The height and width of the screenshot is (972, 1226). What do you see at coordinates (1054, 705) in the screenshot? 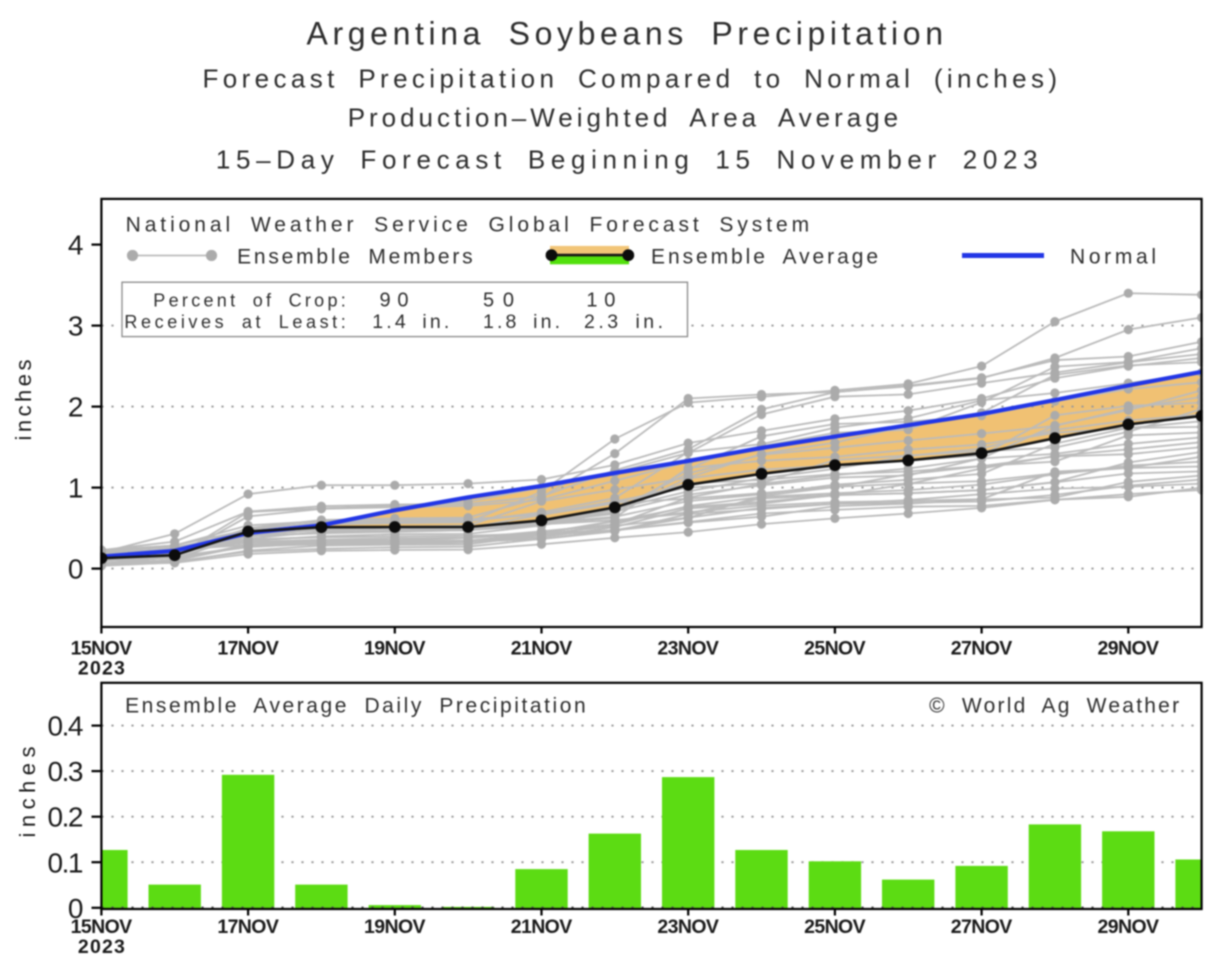
I see `svg-text: © World Ag Weather` at bounding box center [1054, 705].